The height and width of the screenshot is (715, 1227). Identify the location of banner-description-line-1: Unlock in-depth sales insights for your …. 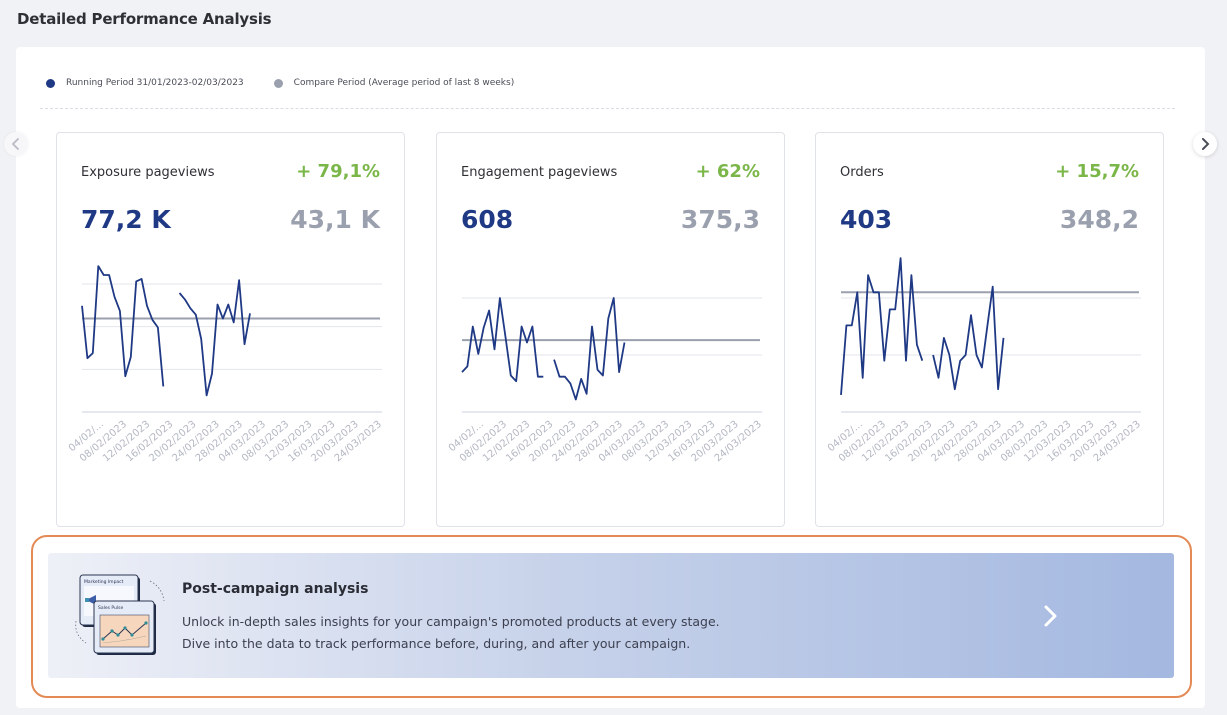
(451, 621).